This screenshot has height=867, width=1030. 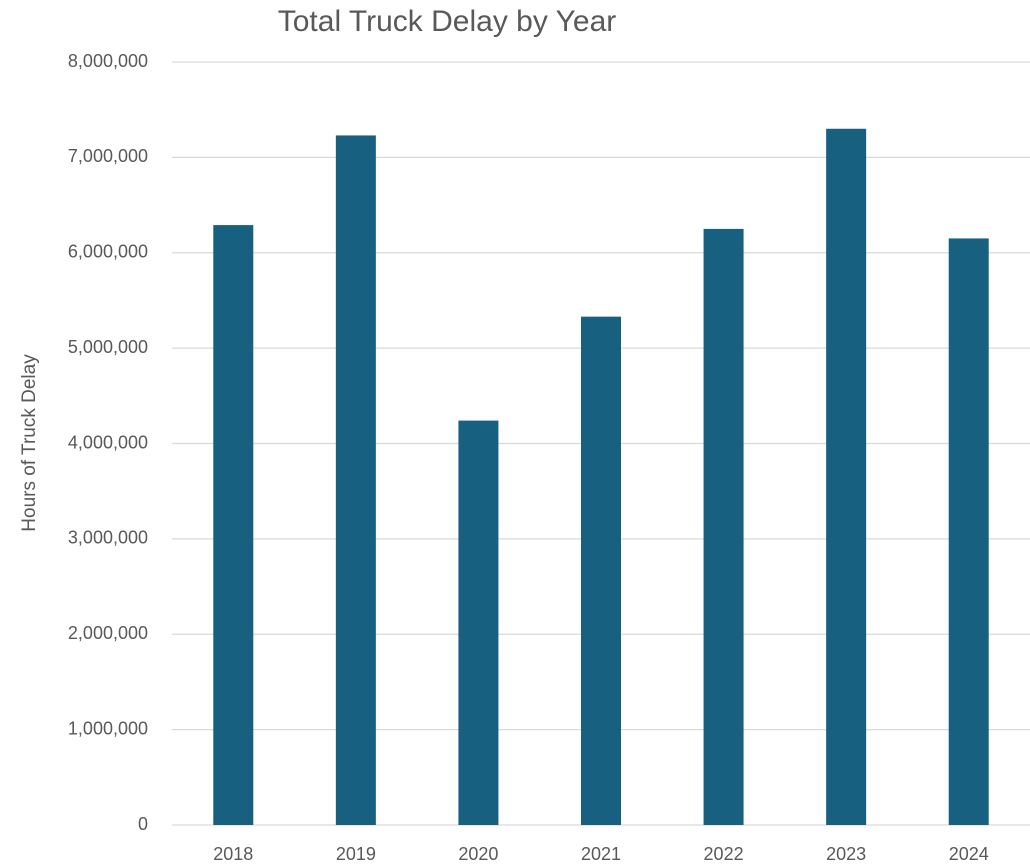 I want to click on x-tick-label: 2019, so click(x=356, y=854).